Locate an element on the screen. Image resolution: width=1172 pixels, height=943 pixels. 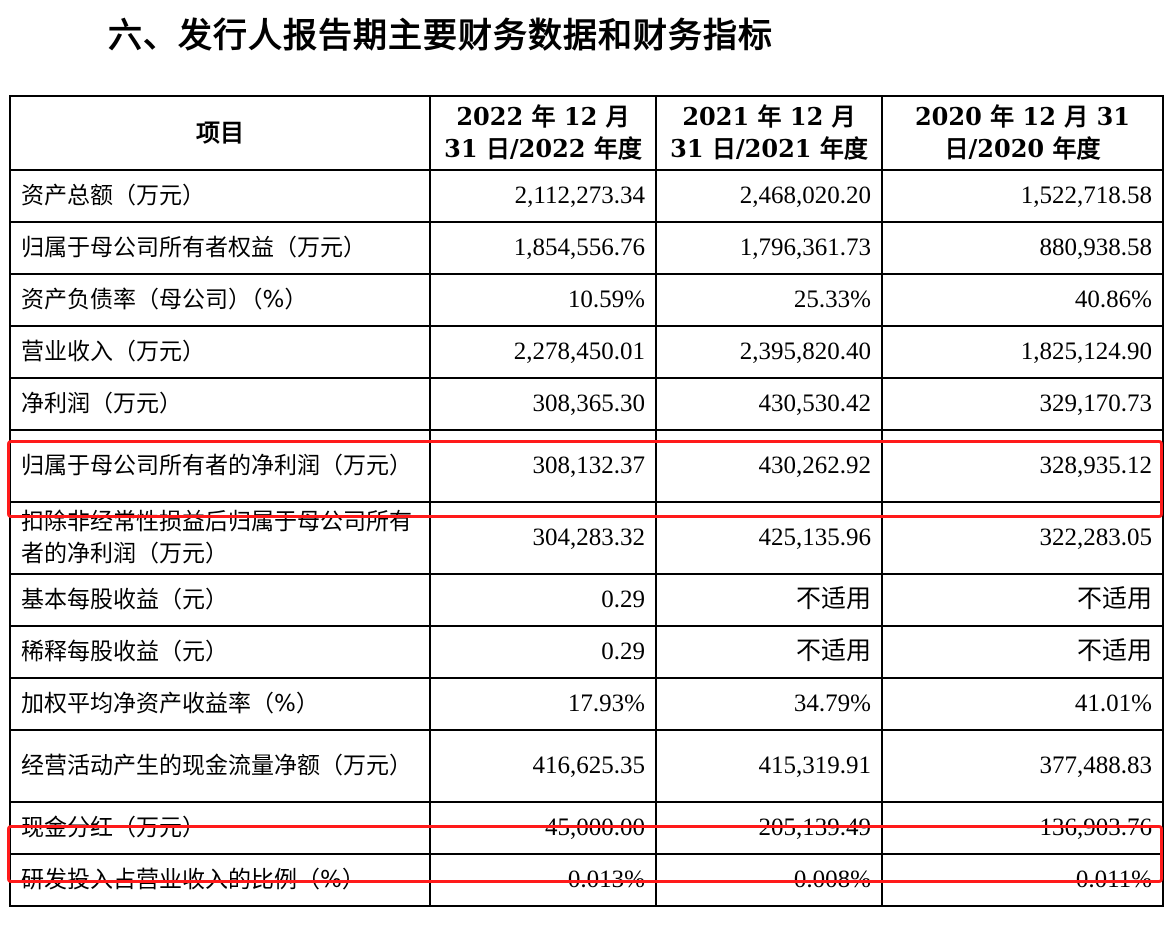
row-label: 营业收入（万元） is located at coordinates (220, 352).